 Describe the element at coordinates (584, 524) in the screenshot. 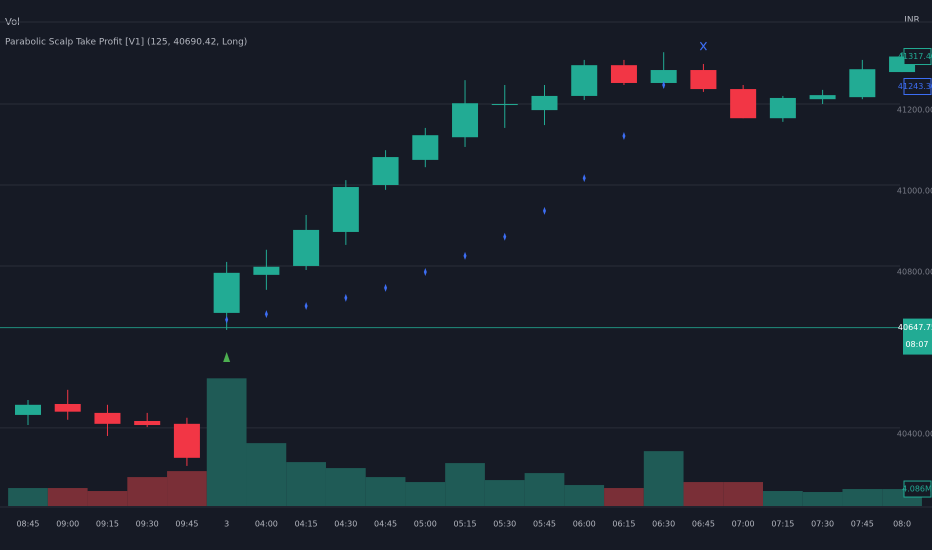

I see `x-tick-label: 06:00` at that location.